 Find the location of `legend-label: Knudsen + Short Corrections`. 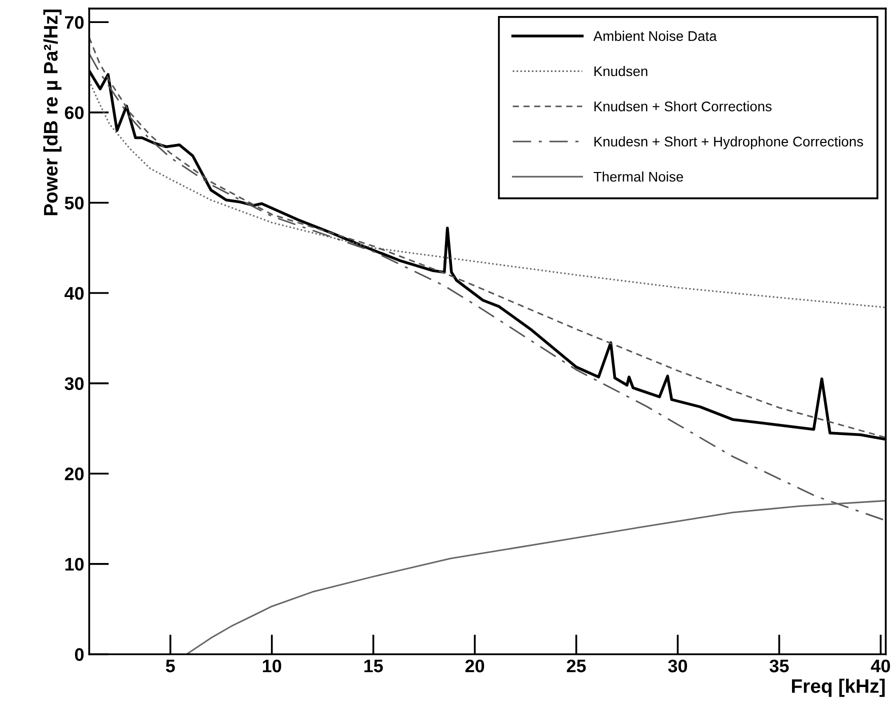

legend-label: Knudsen + Short Corrections is located at coordinates (683, 106).